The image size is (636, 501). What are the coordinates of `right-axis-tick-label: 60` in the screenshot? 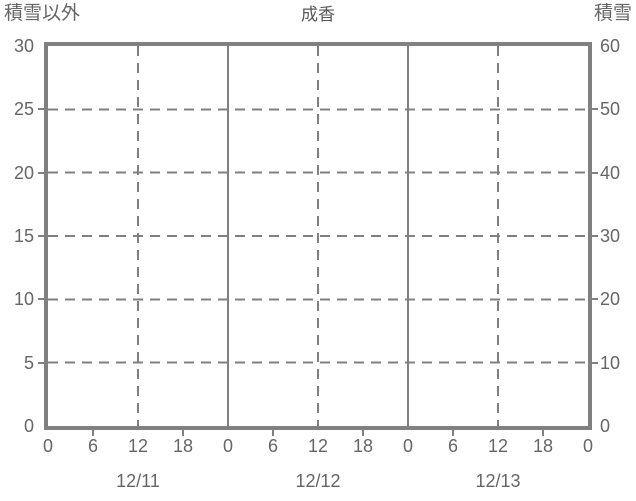 It's located at (610, 46).